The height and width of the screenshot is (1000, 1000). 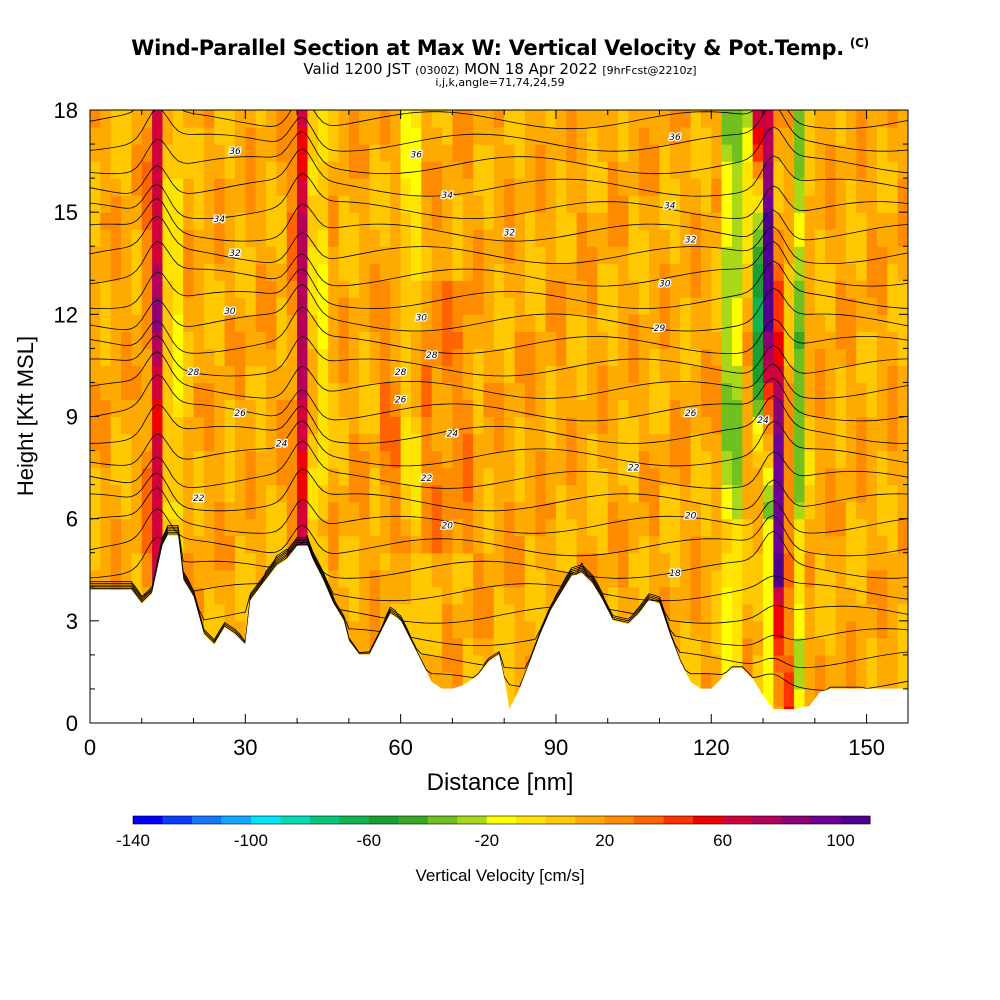 I want to click on theta-contour-label: 29, so click(x=660, y=329).